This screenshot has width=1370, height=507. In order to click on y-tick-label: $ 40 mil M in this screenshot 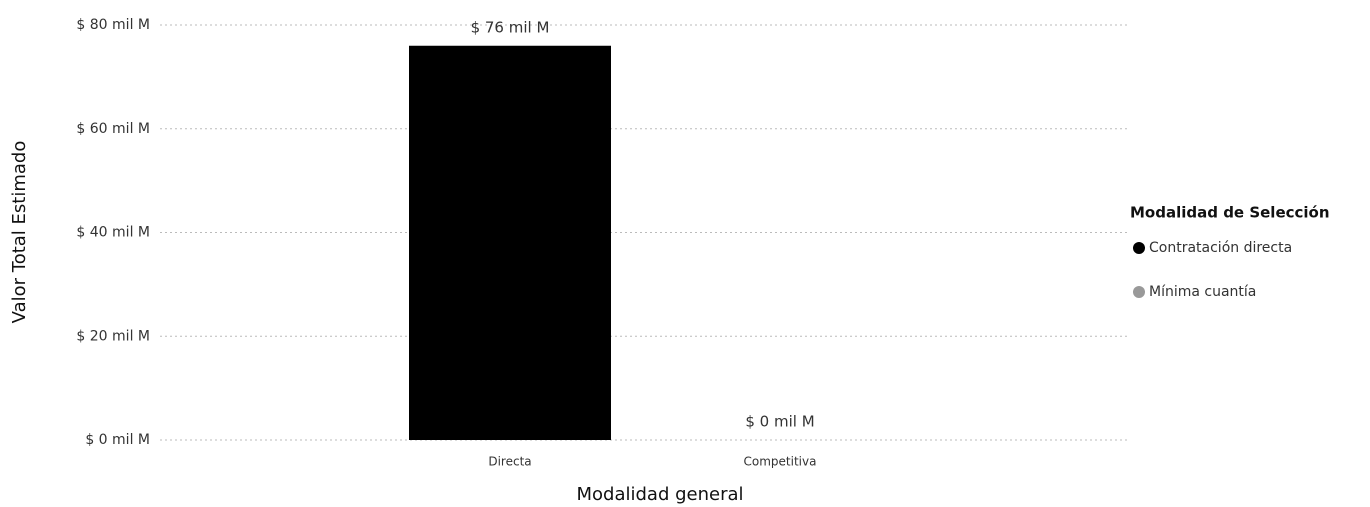, I will do `click(113, 233)`.